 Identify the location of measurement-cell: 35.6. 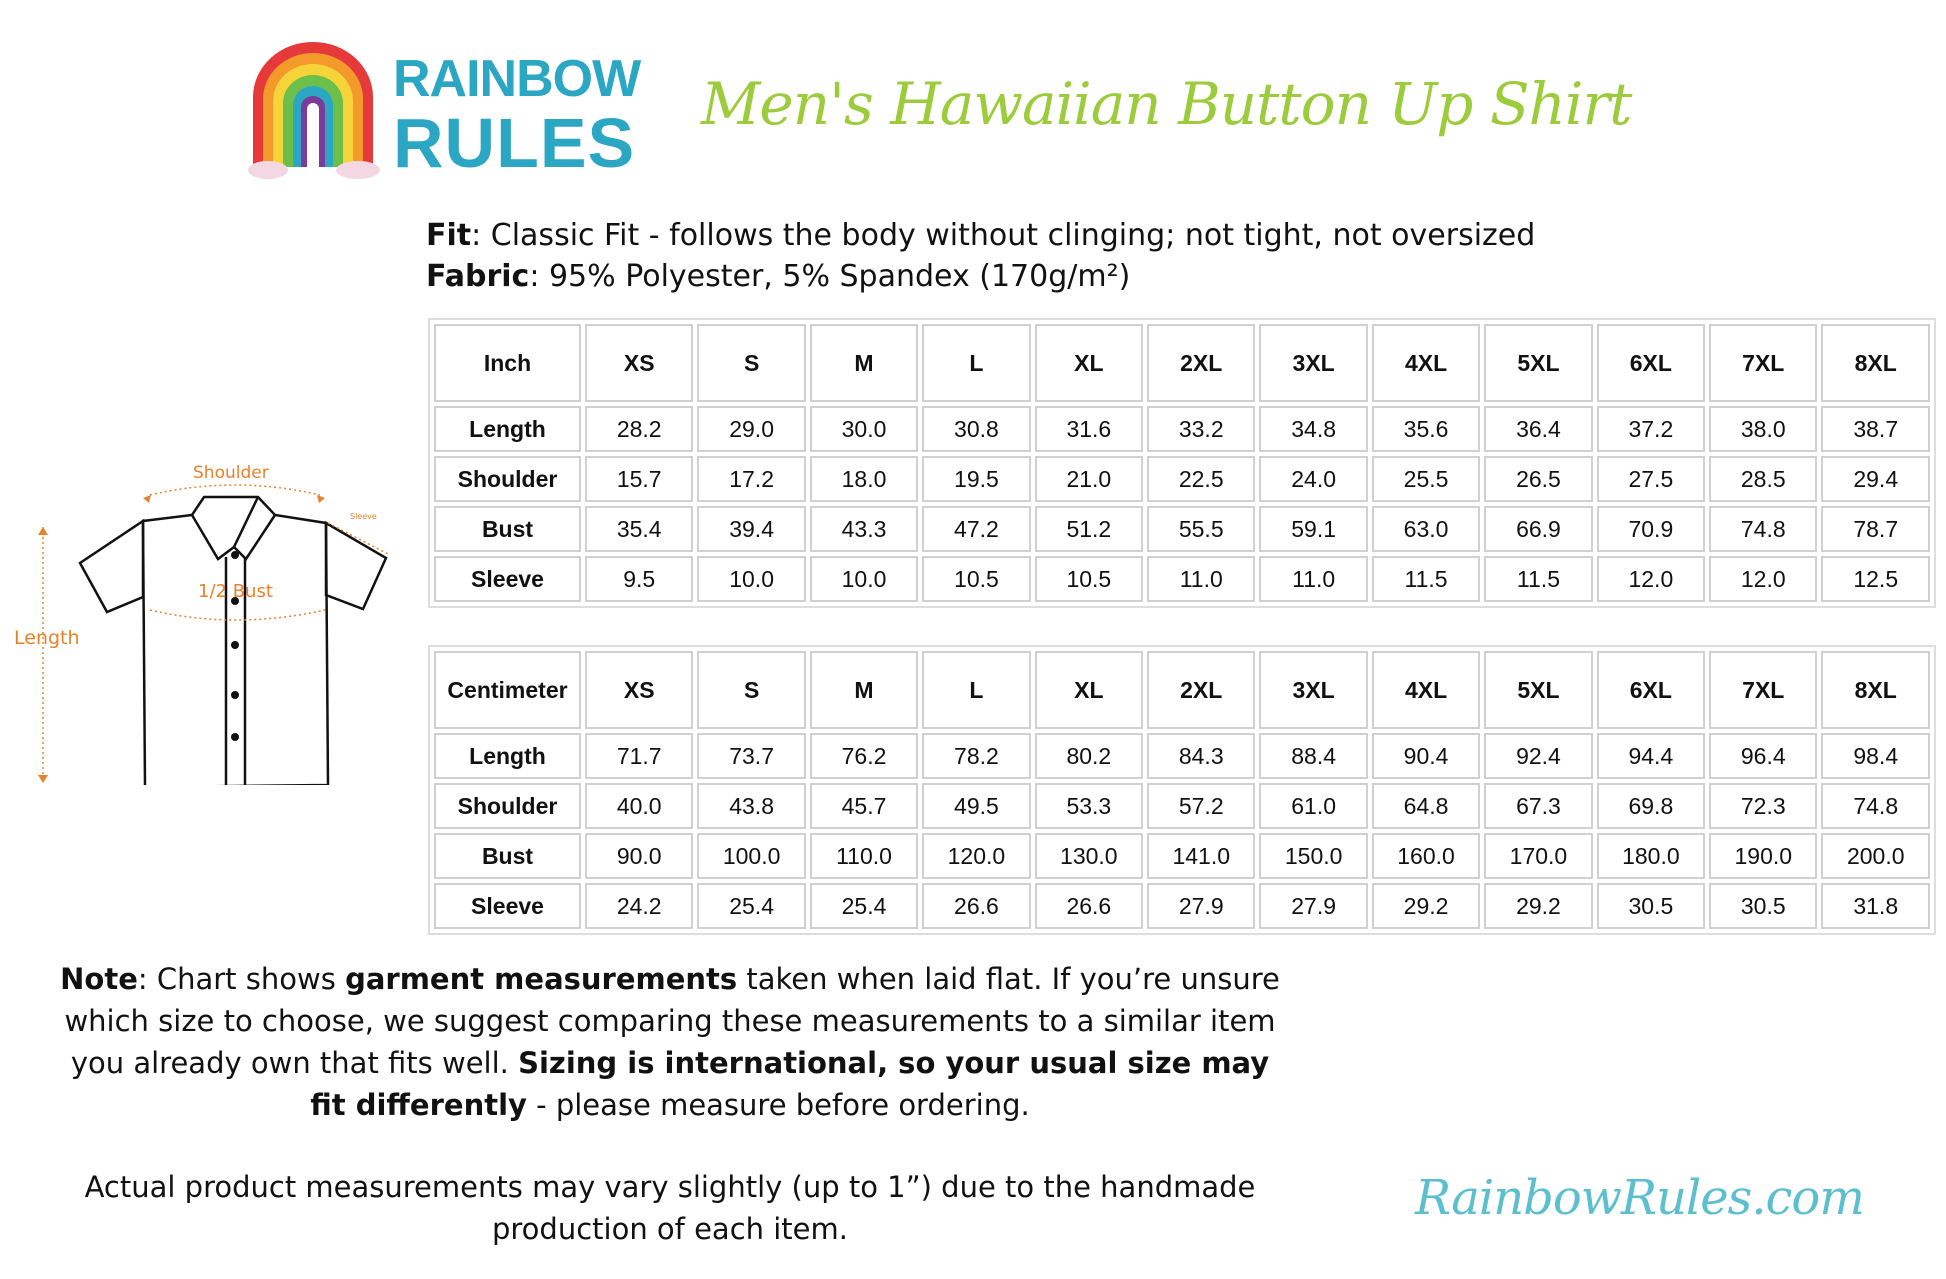
(1426, 429).